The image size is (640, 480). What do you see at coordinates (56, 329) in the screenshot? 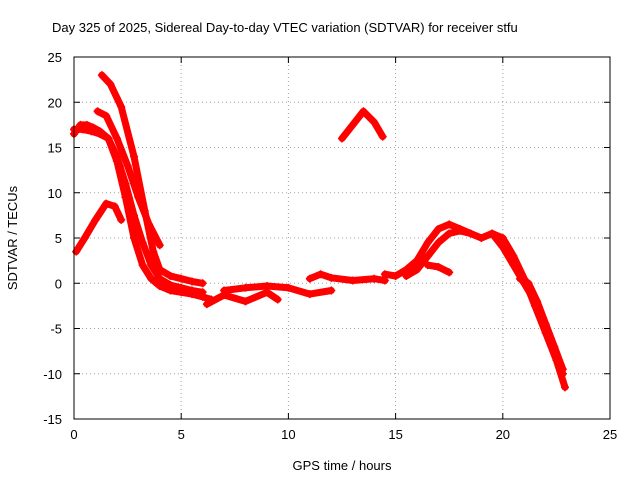
I see `y-tick-label: -5` at bounding box center [56, 329].